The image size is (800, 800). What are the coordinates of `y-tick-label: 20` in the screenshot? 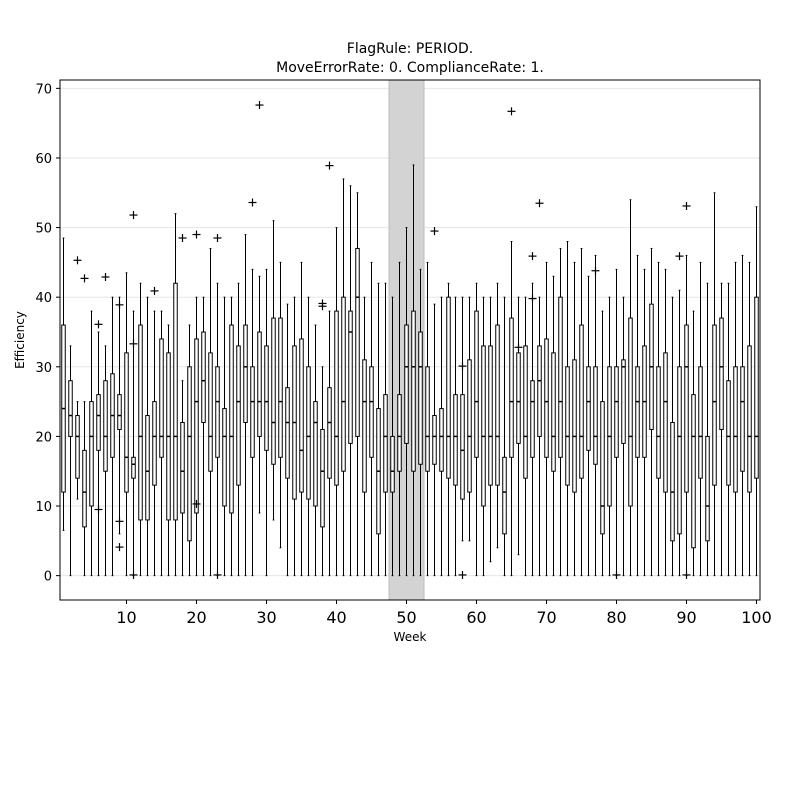 It's located at (43, 437).